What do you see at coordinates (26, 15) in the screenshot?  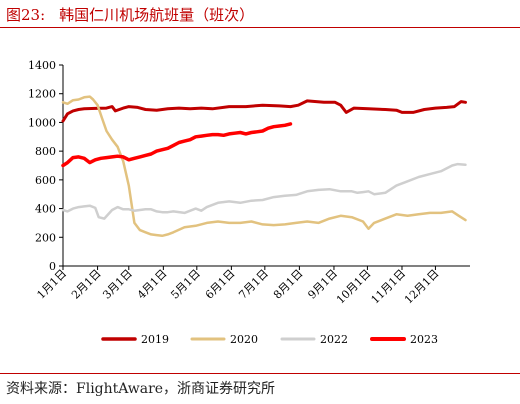 I see `figure-number: 图23:` at bounding box center [26, 15].